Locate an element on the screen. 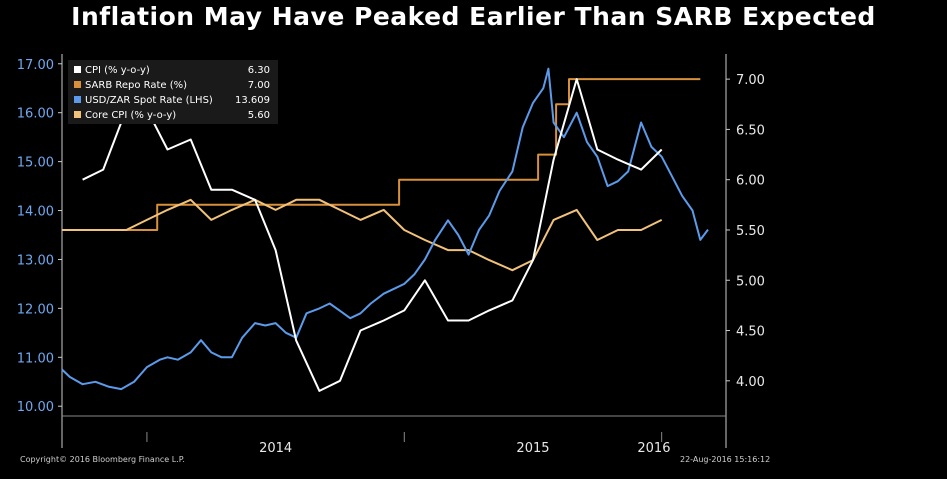  series-line-core-cpi-y-o-y is located at coordinates (362, 235).